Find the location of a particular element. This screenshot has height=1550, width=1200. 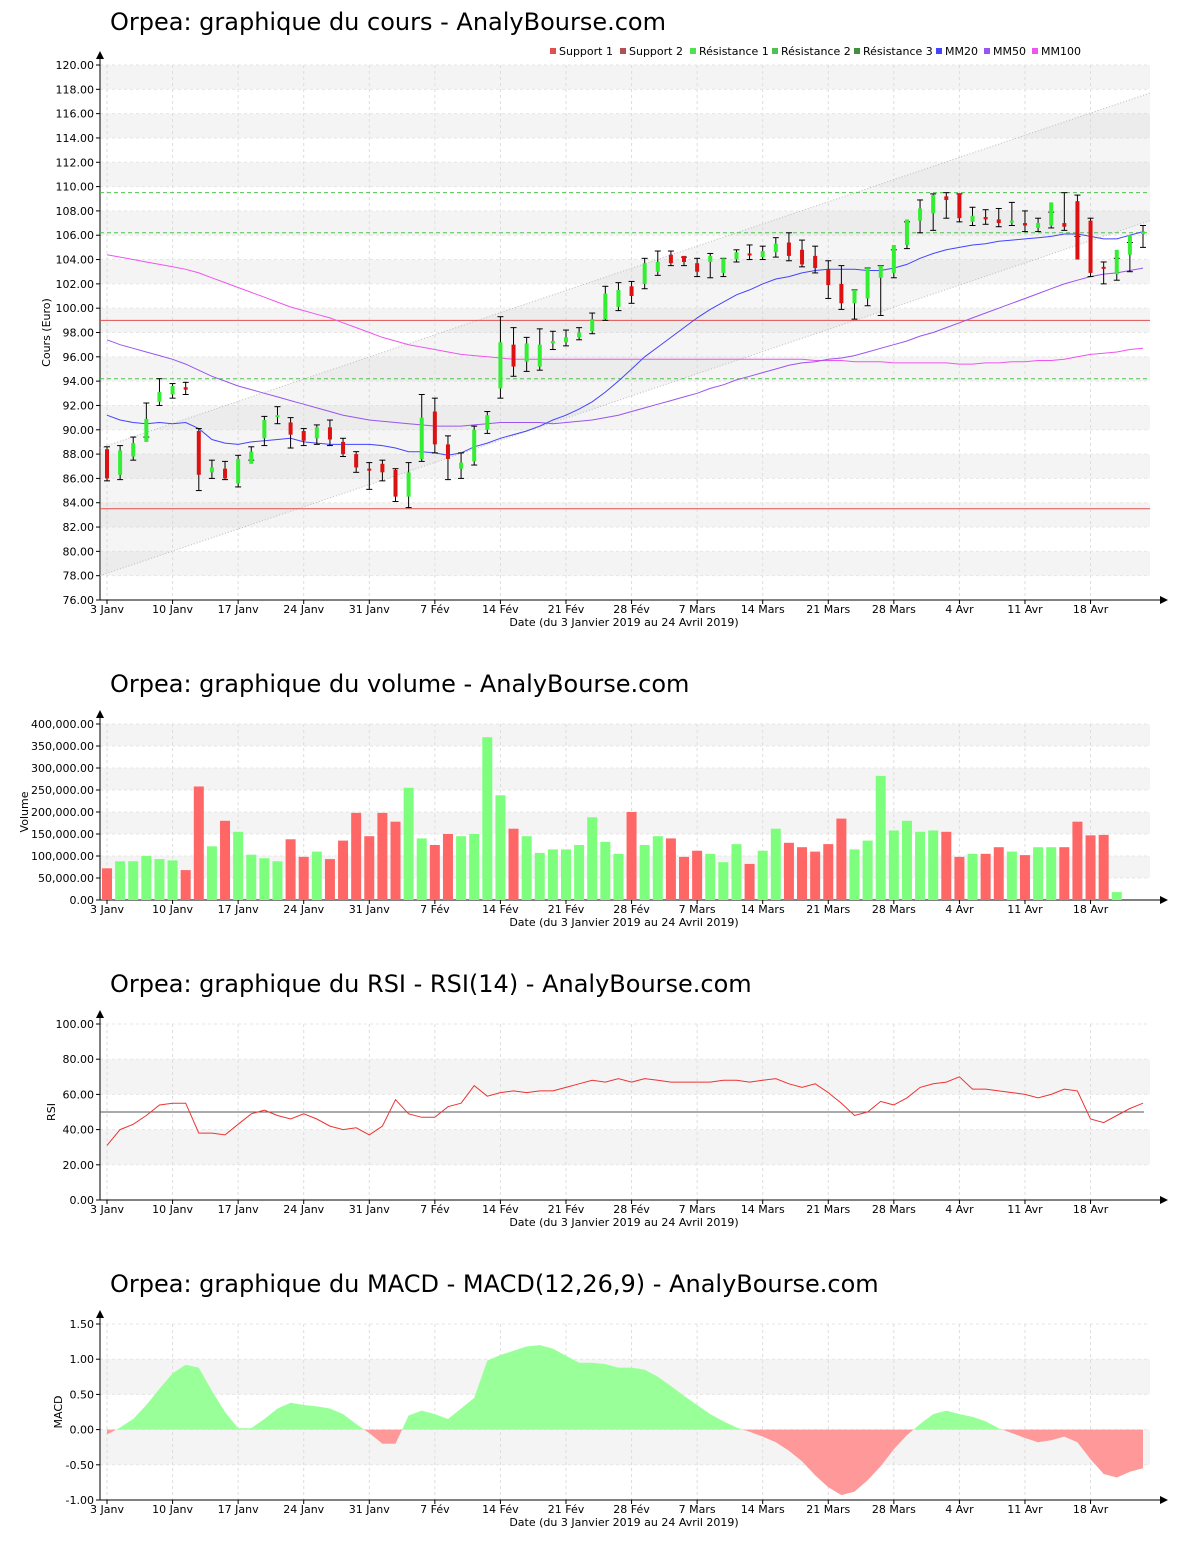

y-tick-label: 78.00 is located at coordinates (79, 576).